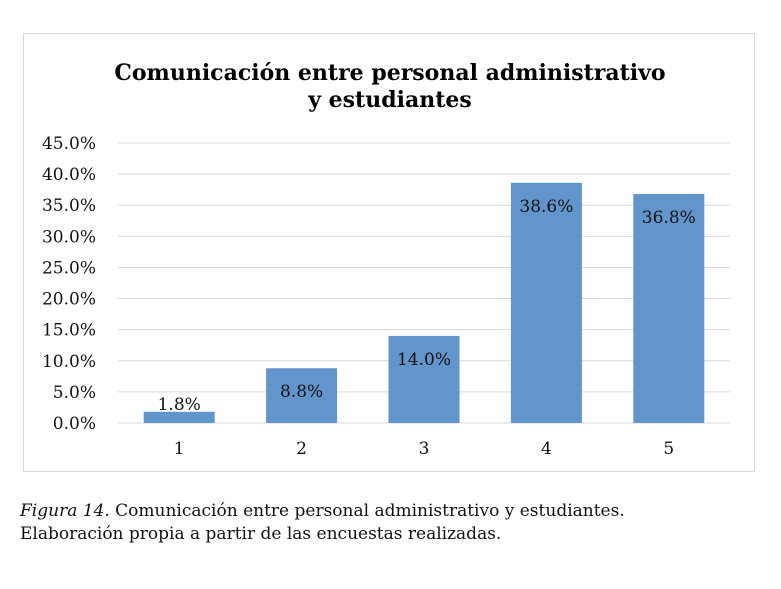 Image resolution: width=781 pixels, height=589 pixels. I want to click on y-tick-label: 35.0%, so click(69, 206).